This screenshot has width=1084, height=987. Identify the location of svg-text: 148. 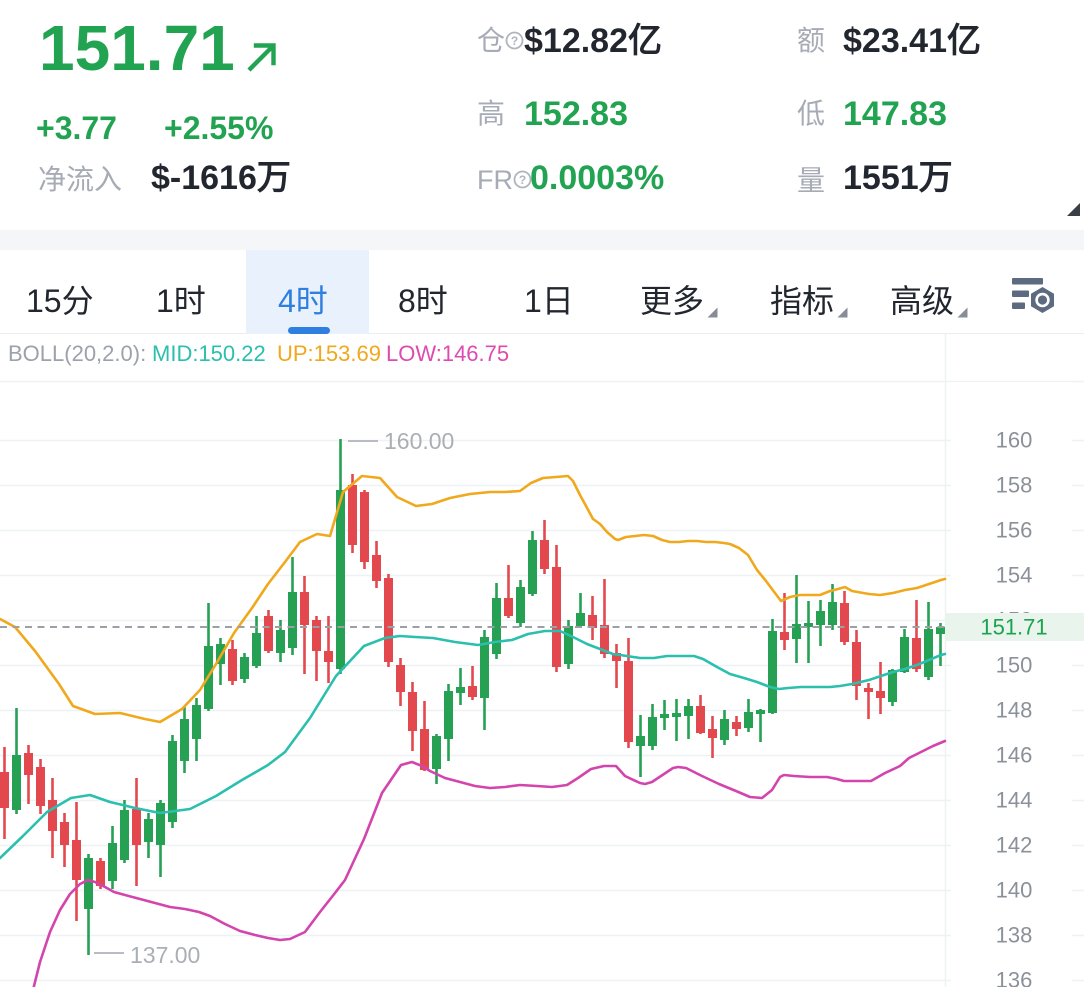
(1014, 710).